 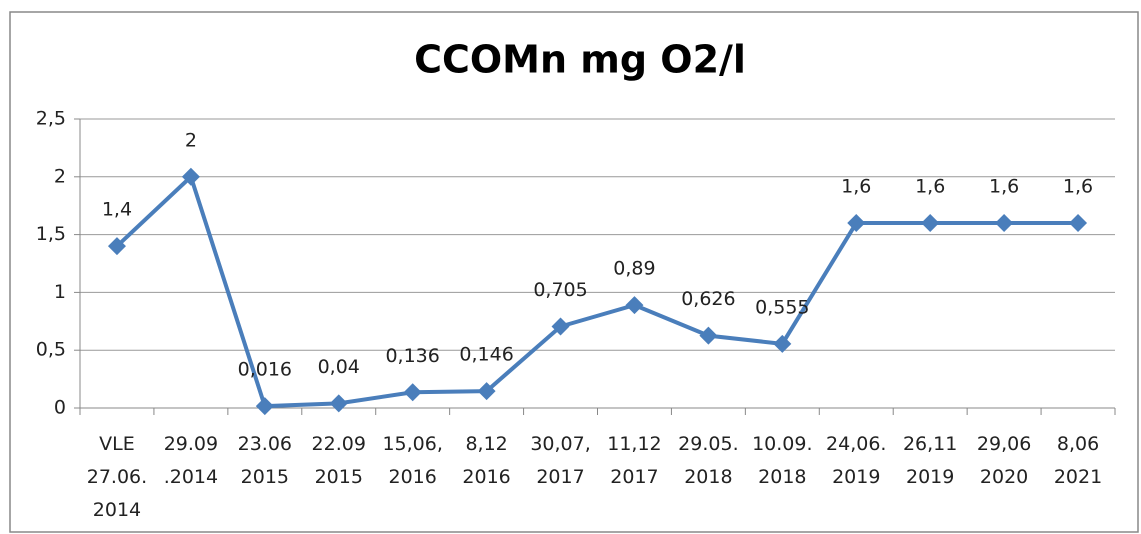 I want to click on x-tick-label: 10.09. 2018, so click(x=782, y=460).